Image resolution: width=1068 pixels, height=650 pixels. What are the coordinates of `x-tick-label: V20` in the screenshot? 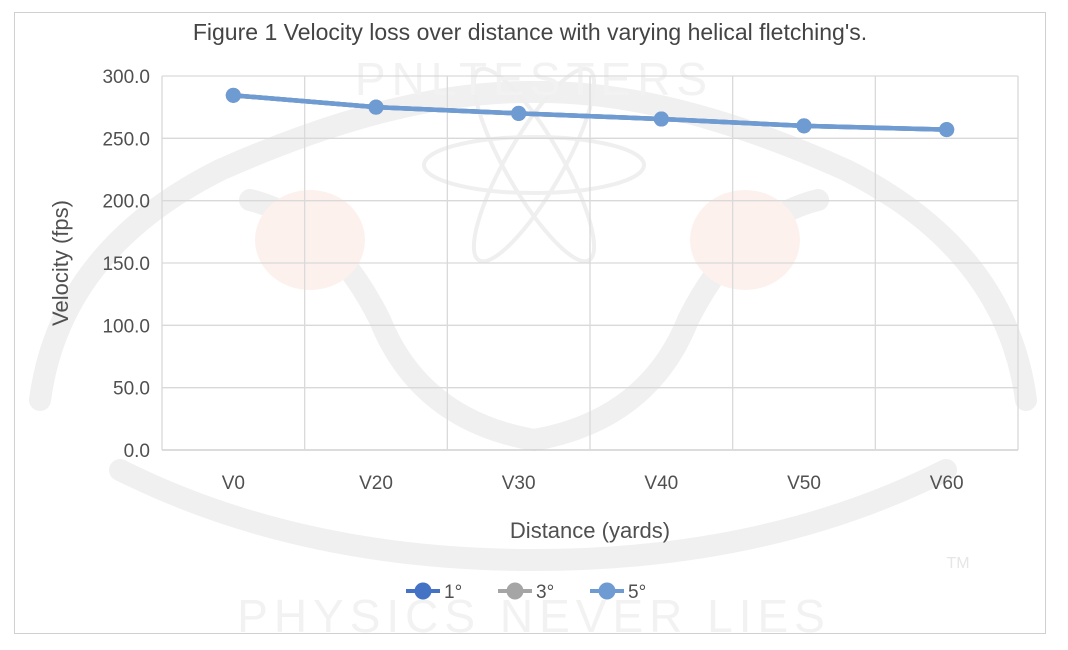 It's located at (376, 483).